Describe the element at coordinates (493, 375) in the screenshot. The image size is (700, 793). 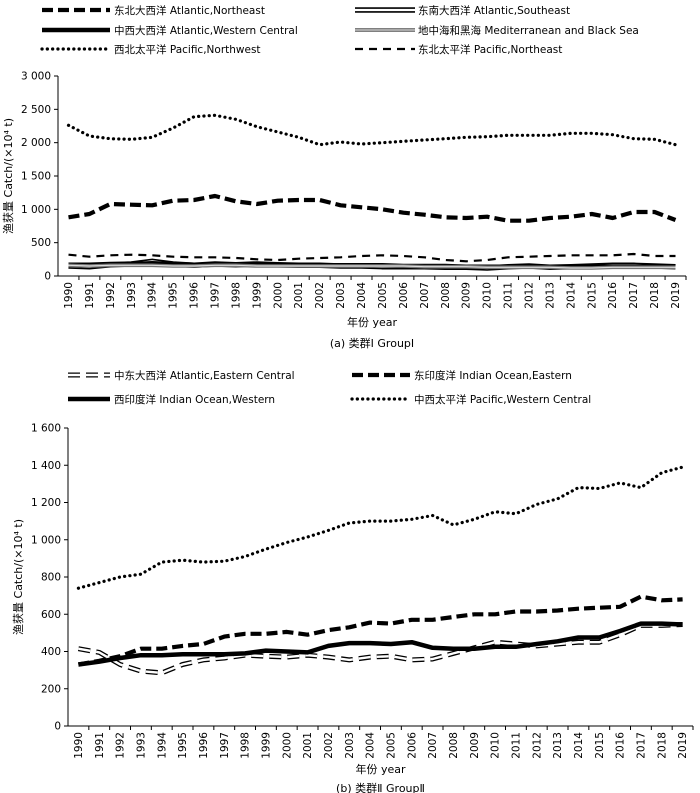
I see `legend-label-indian-eastern: 东印度洋 Indian Ocean,Eastern` at that location.